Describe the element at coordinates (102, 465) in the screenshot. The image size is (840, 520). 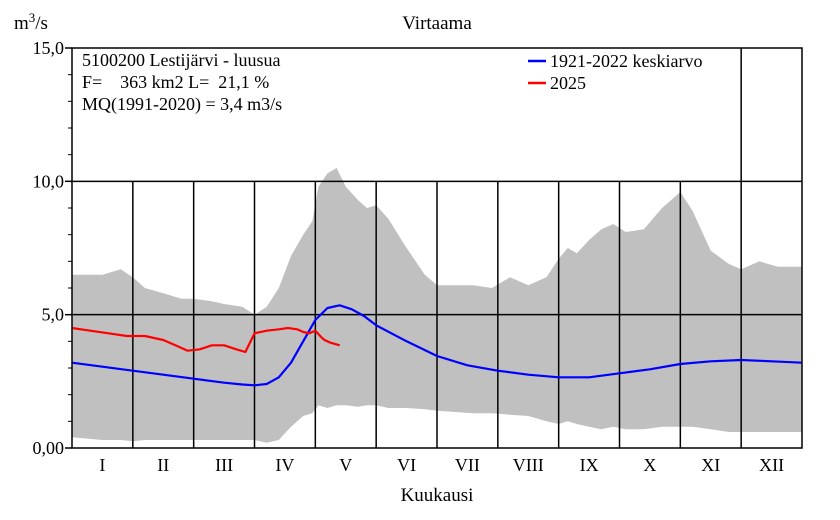
I see `x-tick-label: I` at that location.